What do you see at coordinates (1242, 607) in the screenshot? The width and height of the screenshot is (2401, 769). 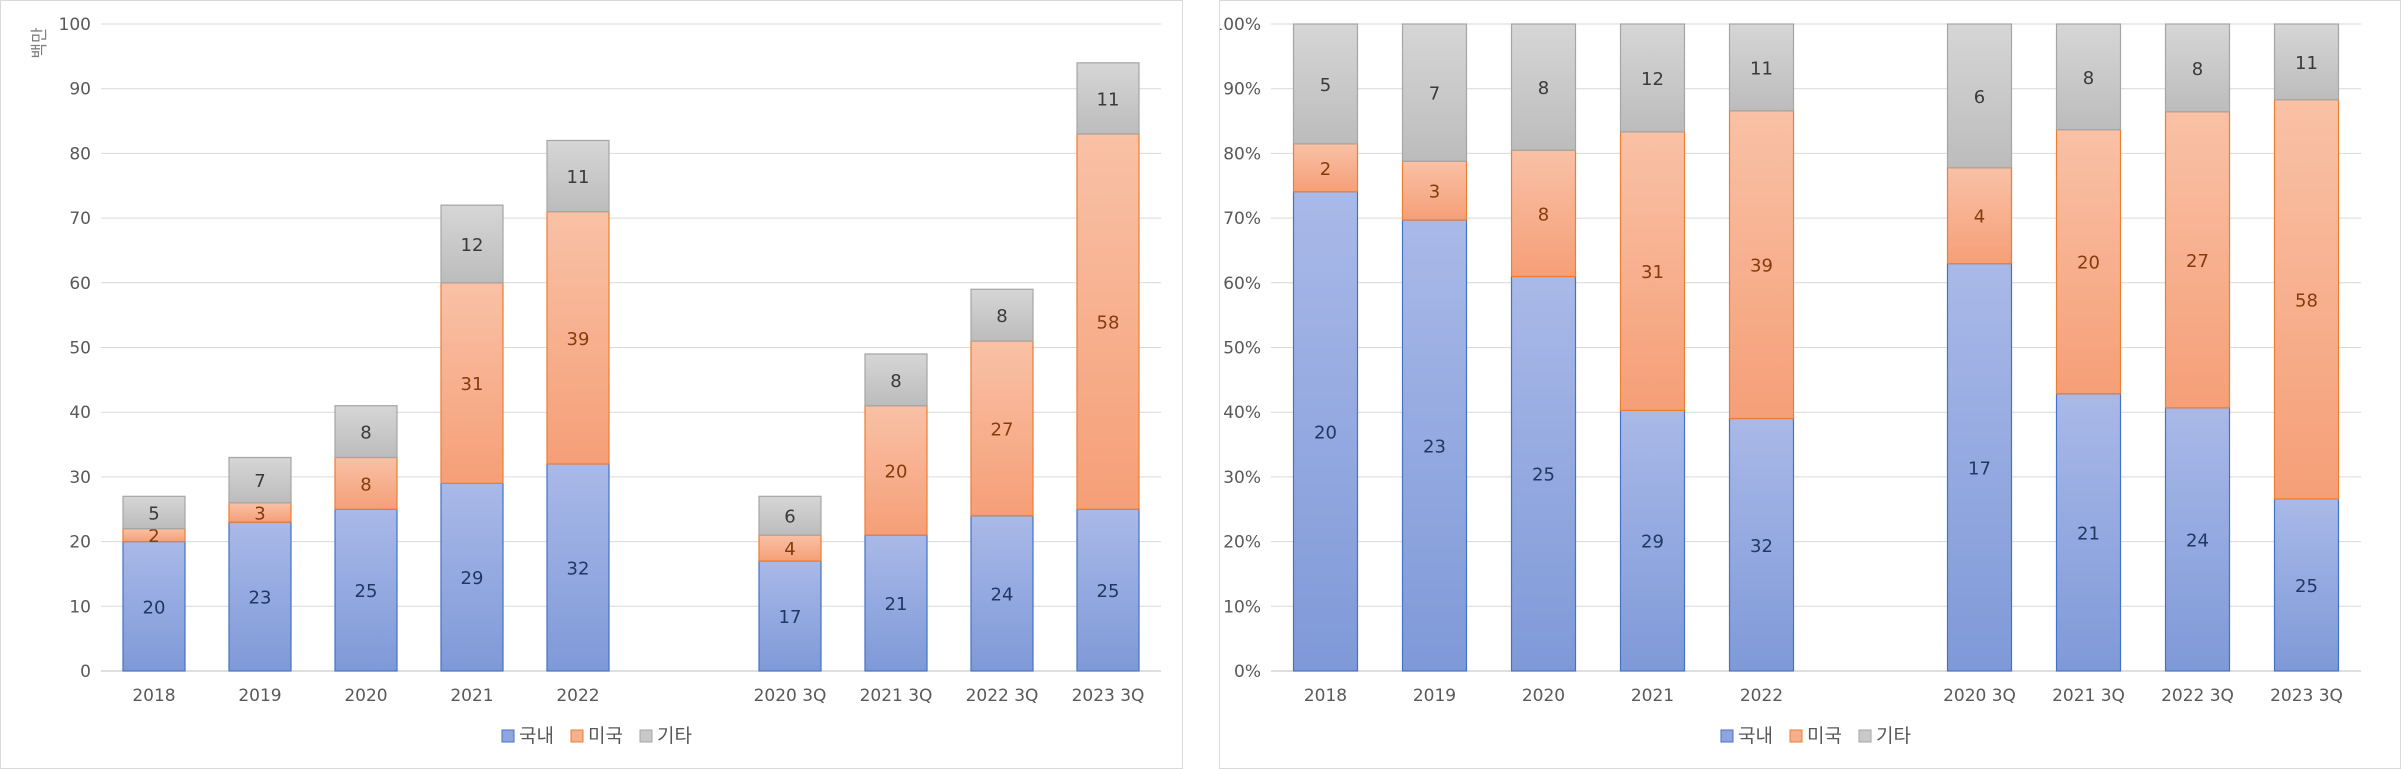 I see `y-tick-label: 10%` at bounding box center [1242, 607].